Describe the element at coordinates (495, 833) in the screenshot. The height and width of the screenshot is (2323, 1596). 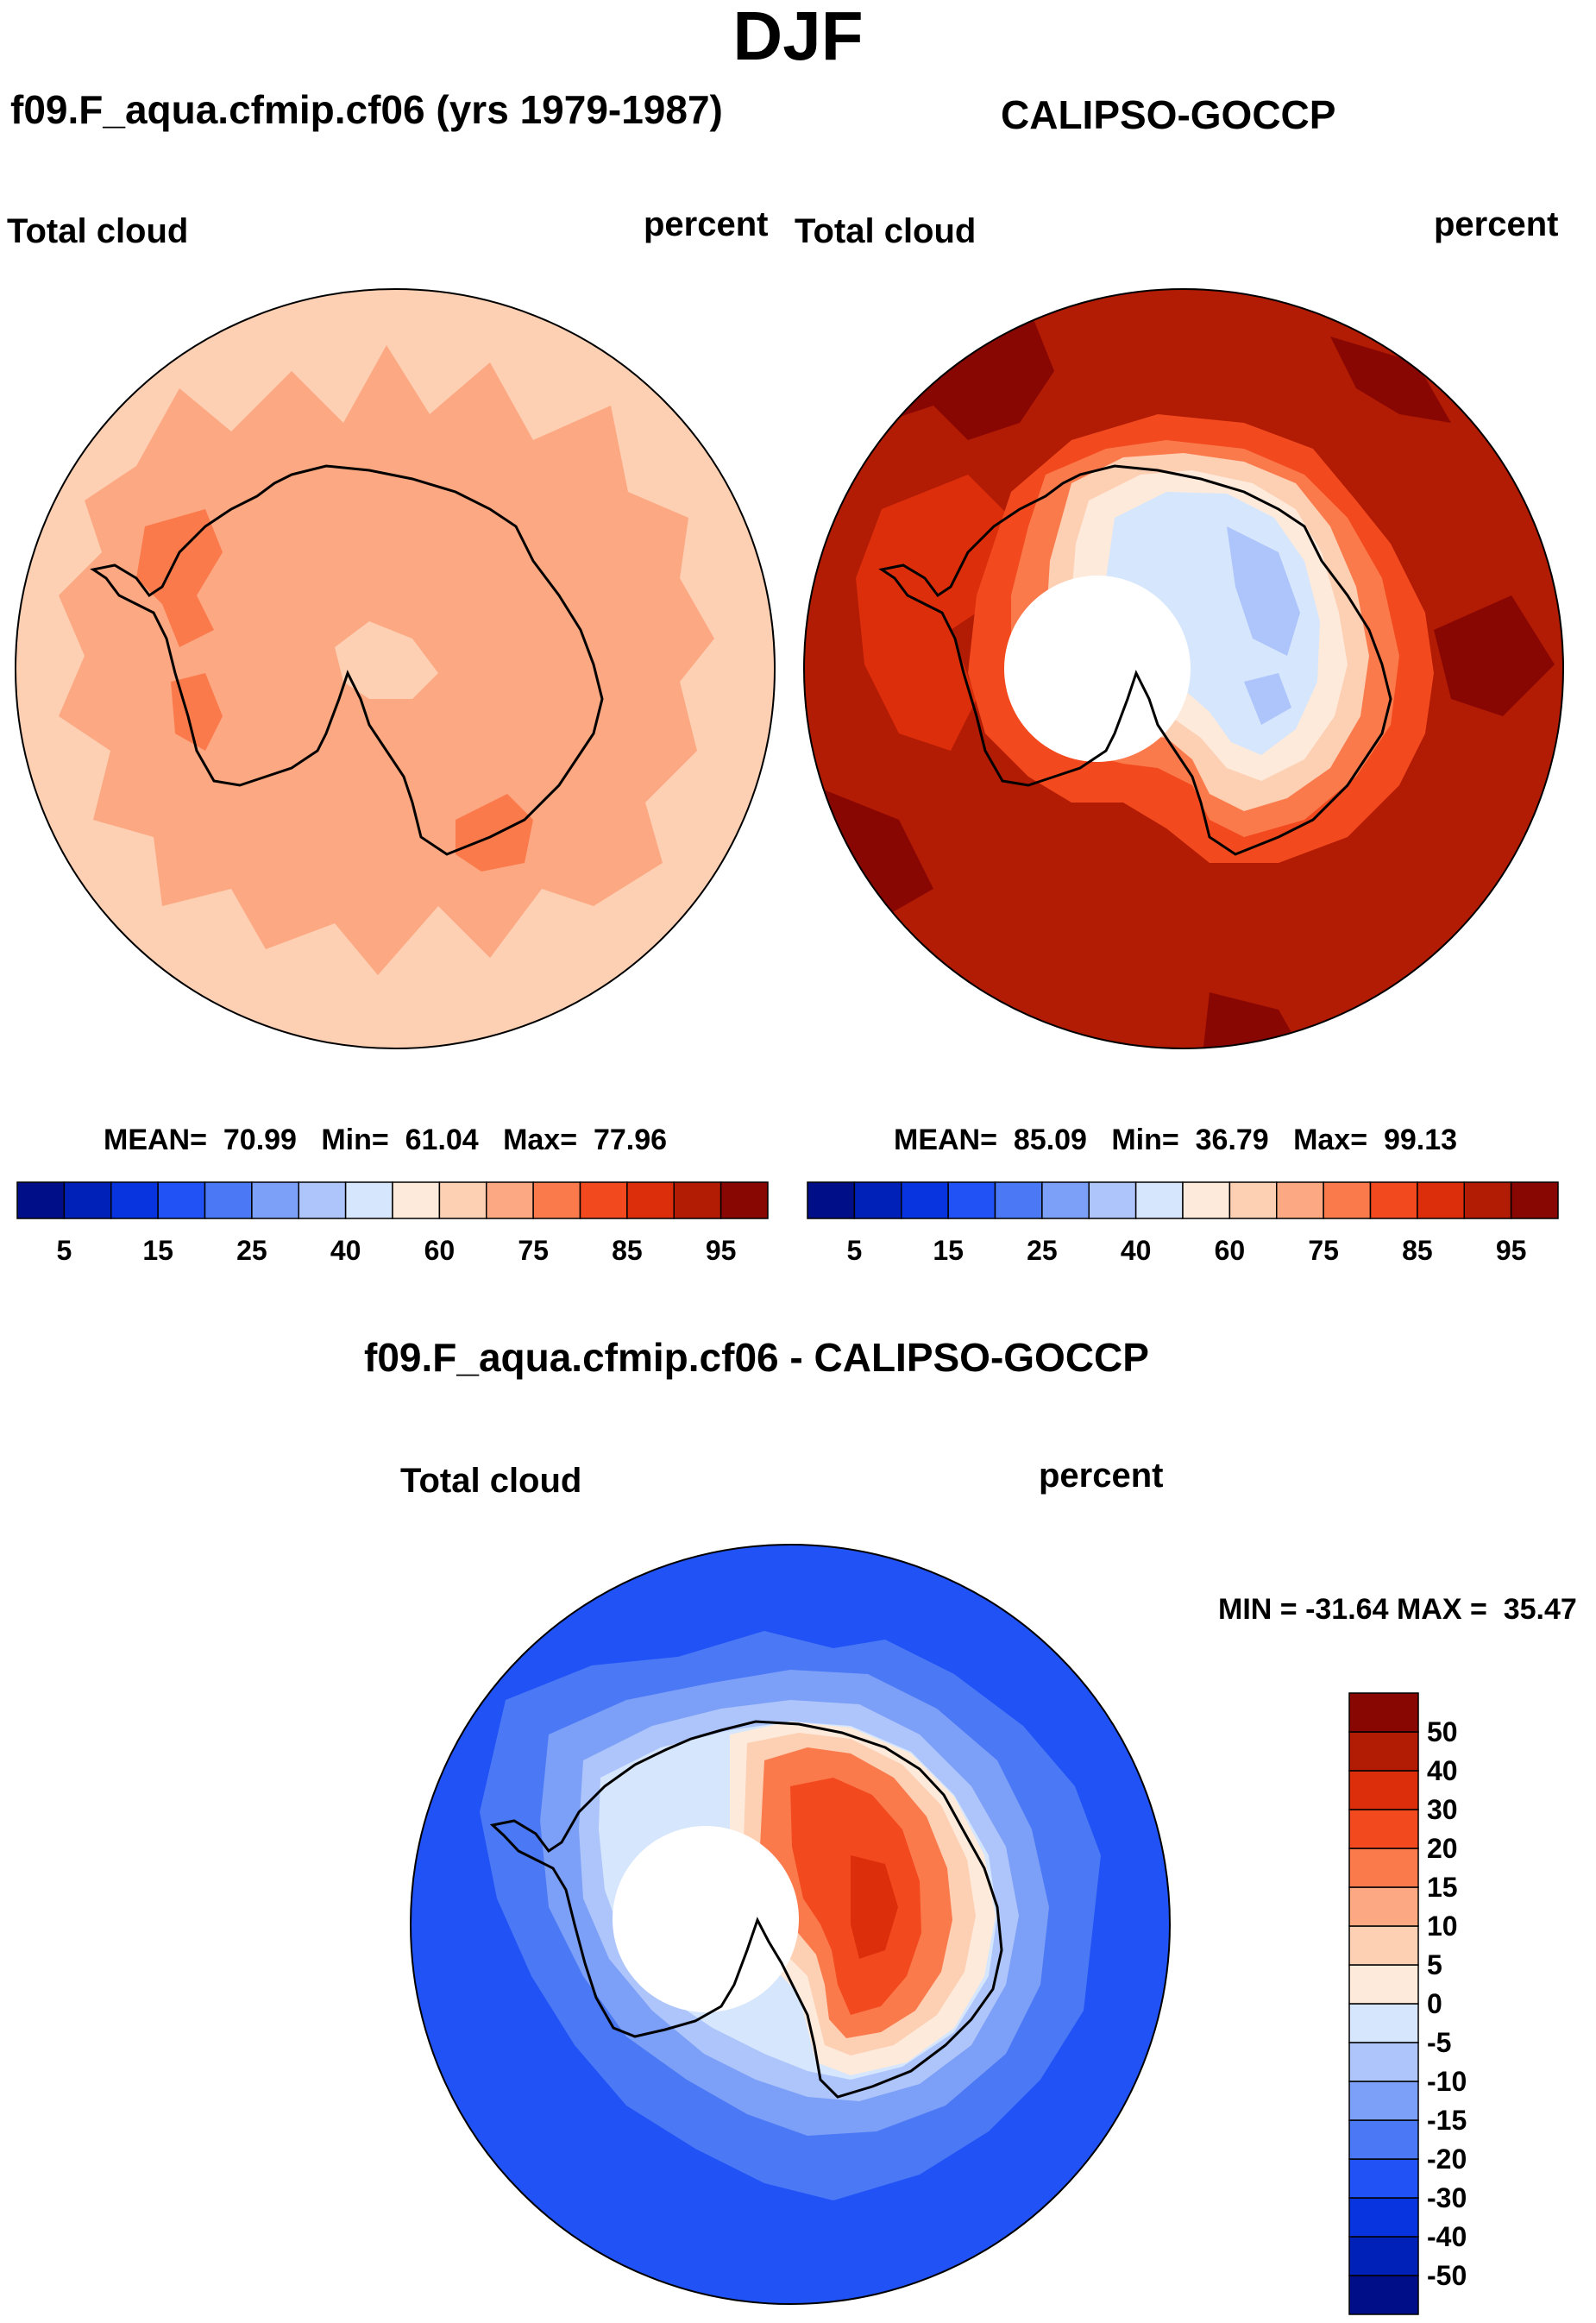
I see `panel1-field-75-80-c` at that location.